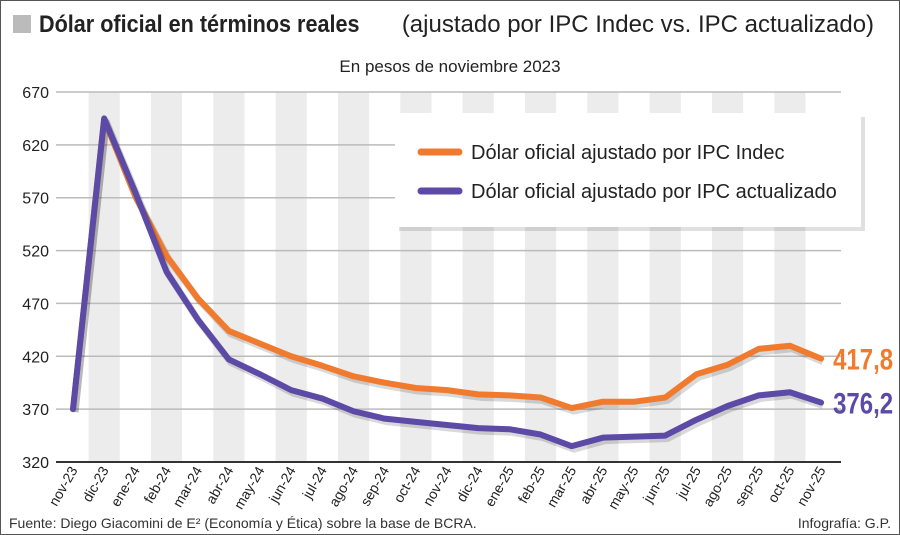 Image resolution: width=900 pixels, height=535 pixels. Describe the element at coordinates (314, 482) in the screenshot. I see `x-tick-label: jul-24` at that location.